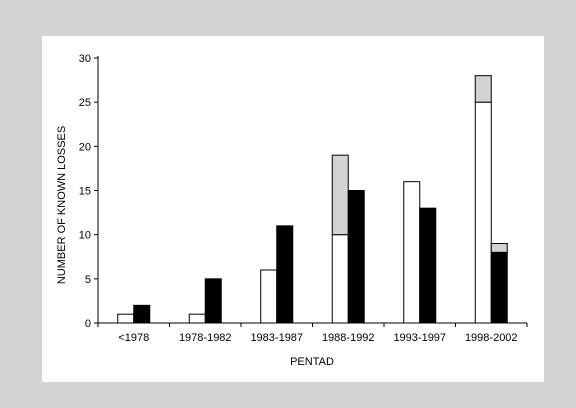 The image size is (576, 408). What do you see at coordinates (312, 362) in the screenshot?
I see `x-axis-title: PENTAD` at bounding box center [312, 362].